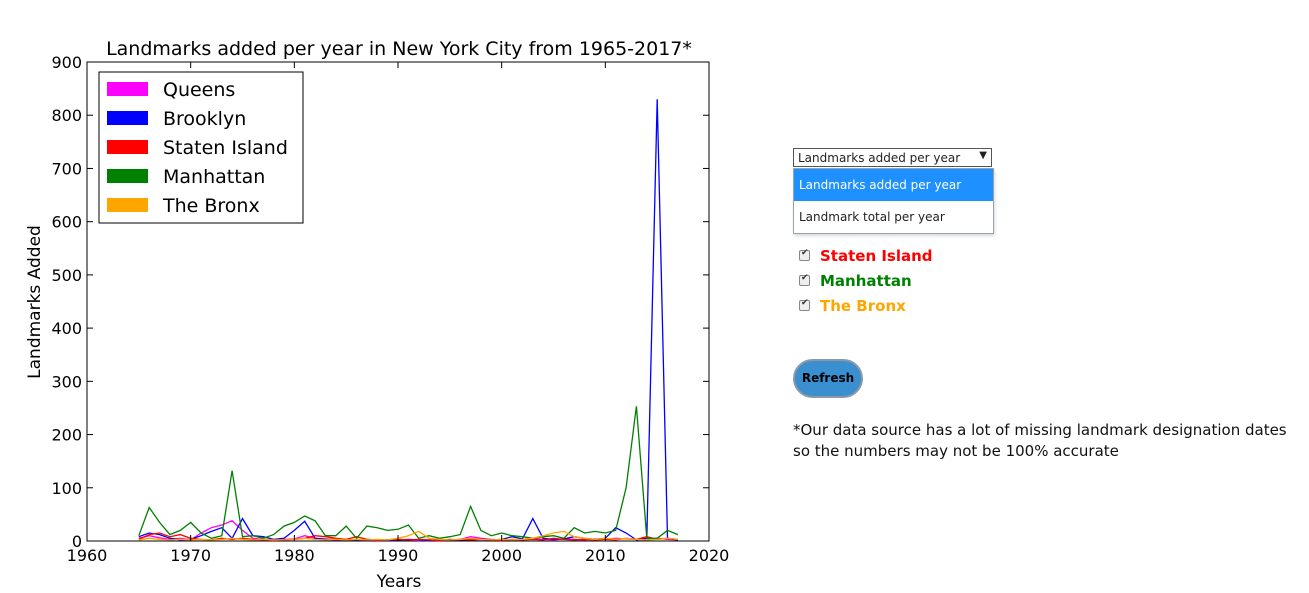 Image resolution: width=1309 pixels, height=593 pixels. I want to click on y-tick-label: 200, so click(66, 435).